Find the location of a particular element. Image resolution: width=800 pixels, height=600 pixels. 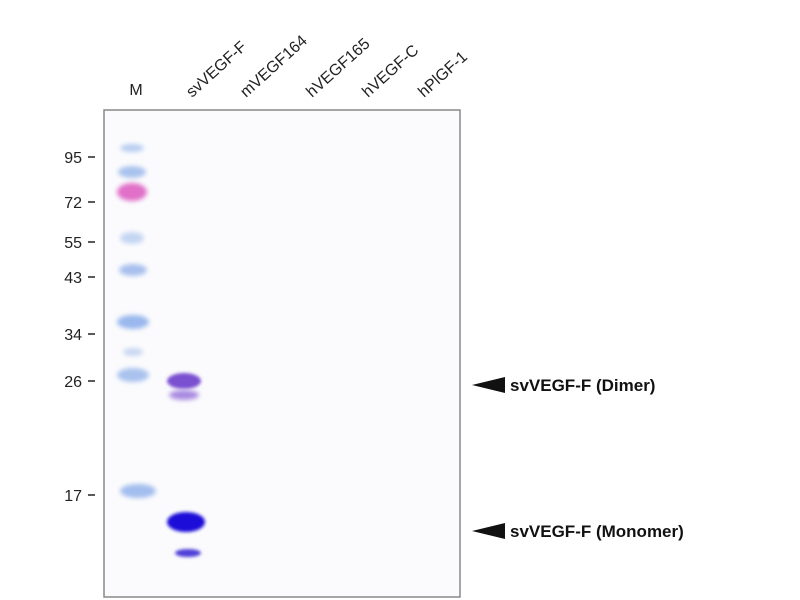

annotation: svVEGF-F (Monomer) is located at coordinates (597, 531).